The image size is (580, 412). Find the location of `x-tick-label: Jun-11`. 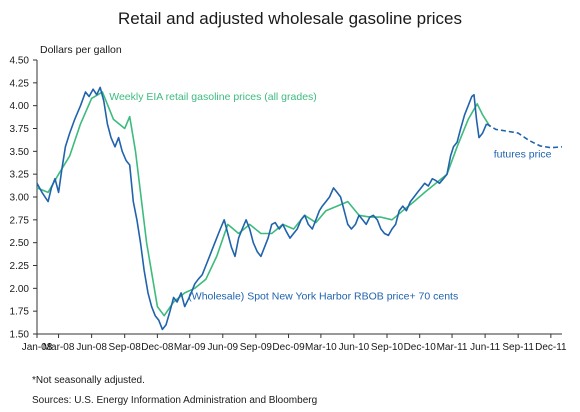

x-tick-label: Jun-11 is located at coordinates (485, 347).